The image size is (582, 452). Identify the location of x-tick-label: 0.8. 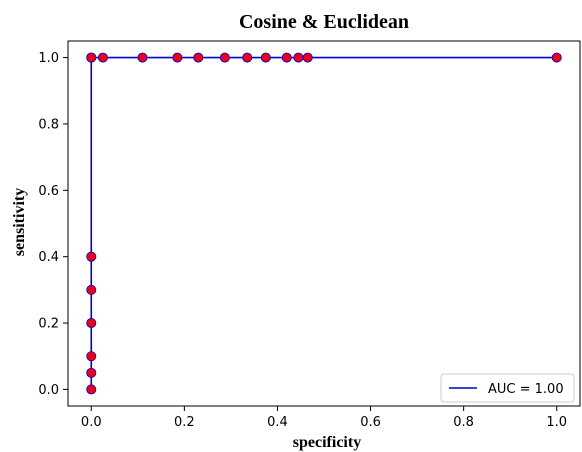
(463, 422).